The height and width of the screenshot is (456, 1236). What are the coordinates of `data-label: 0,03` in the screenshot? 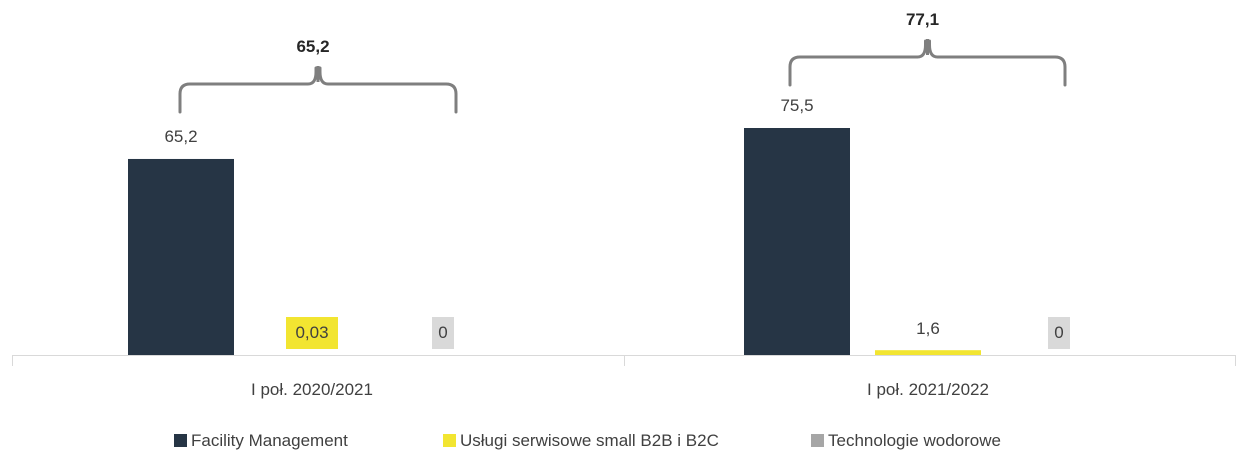 It's located at (311, 332).